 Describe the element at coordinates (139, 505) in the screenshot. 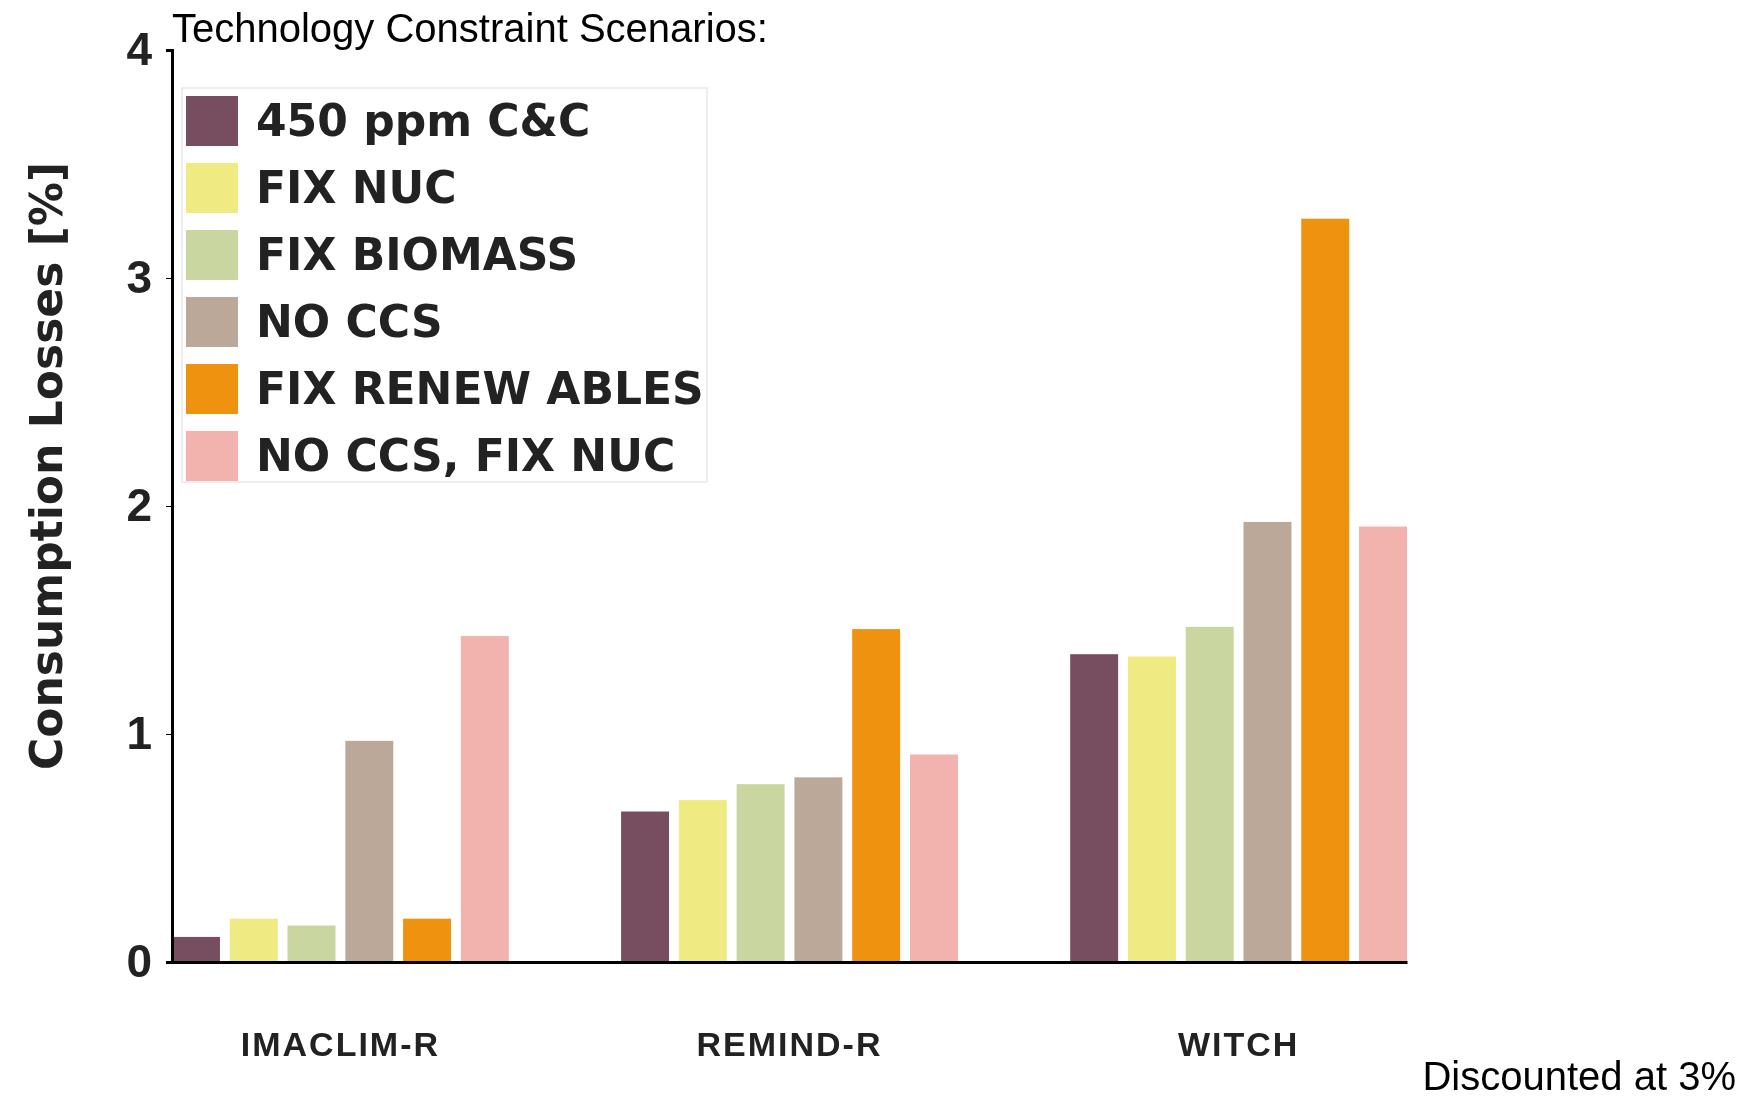

I see `y-tick-label: 2` at that location.